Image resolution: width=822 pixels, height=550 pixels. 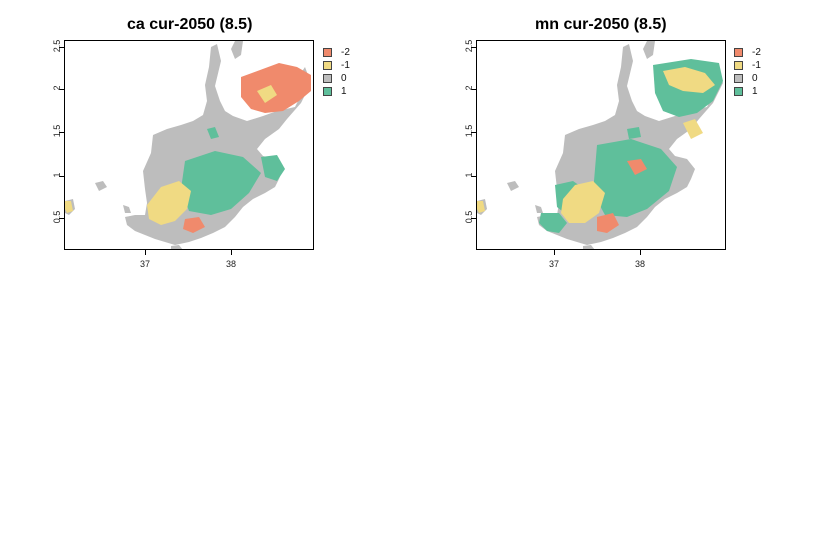 What do you see at coordinates (190, 24) in the screenshot?
I see `map-title: ca cur-2050 (8.5)` at bounding box center [190, 24].